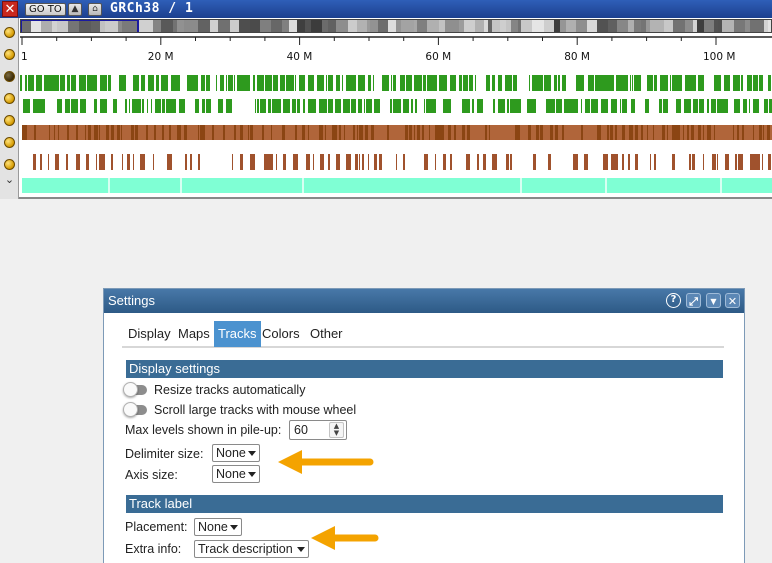  I want to click on track-gap, so click(521, 185).